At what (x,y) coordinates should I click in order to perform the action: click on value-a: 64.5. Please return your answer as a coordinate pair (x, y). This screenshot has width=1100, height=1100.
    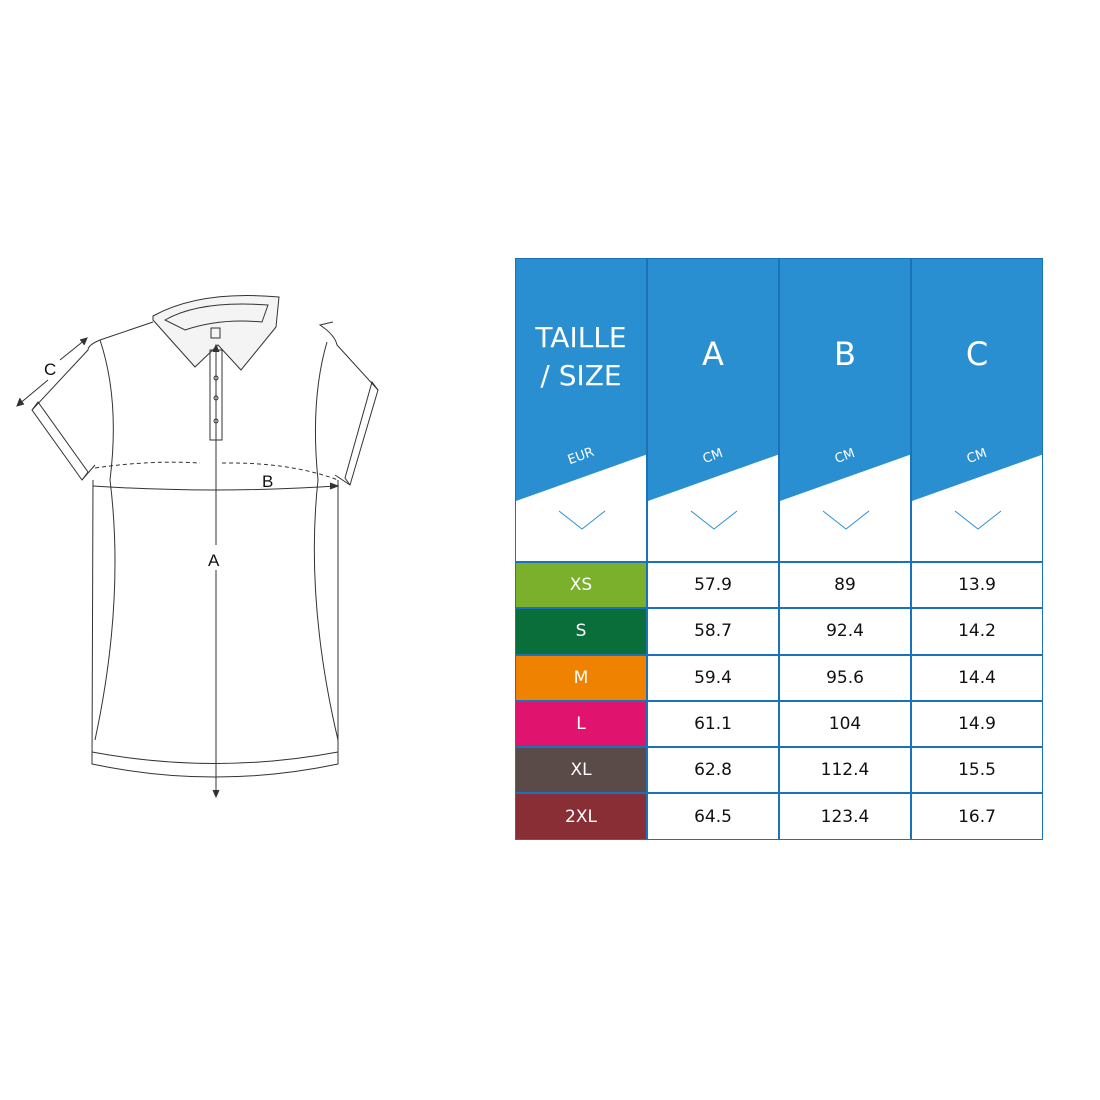
    Looking at the image, I should click on (713, 816).